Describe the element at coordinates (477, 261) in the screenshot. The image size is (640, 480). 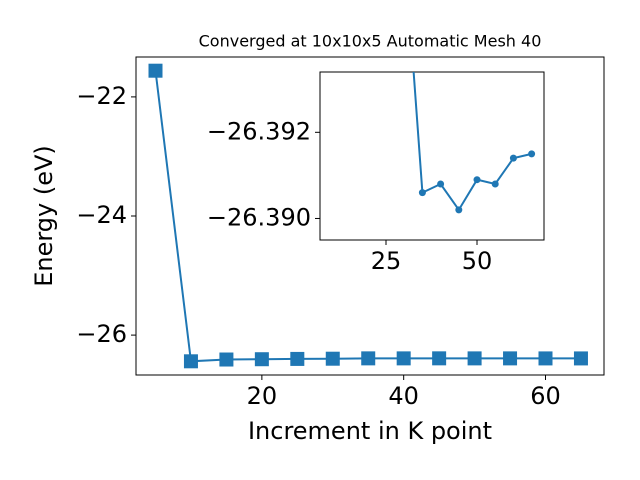
I see `x-tick-label: 50` at that location.